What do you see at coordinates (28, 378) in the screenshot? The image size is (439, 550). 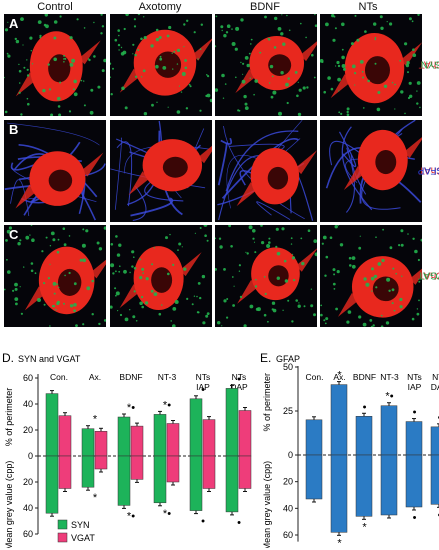 I see `y-tick-label: 60` at bounding box center [28, 378].